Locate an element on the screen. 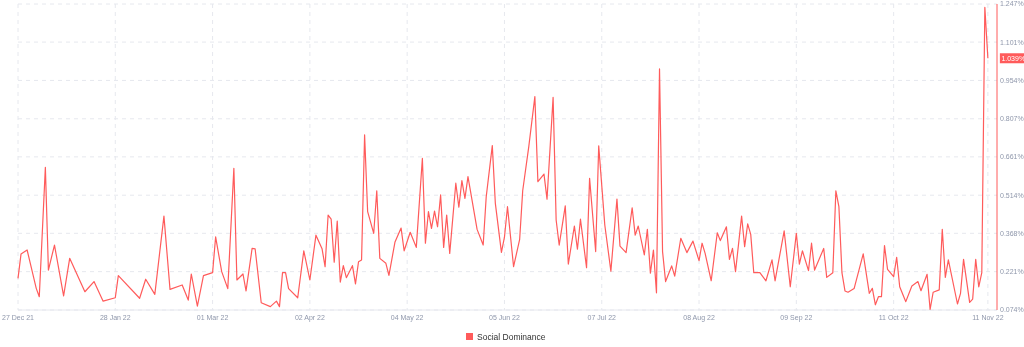  legend-label: Social Dominance is located at coordinates (511, 336).